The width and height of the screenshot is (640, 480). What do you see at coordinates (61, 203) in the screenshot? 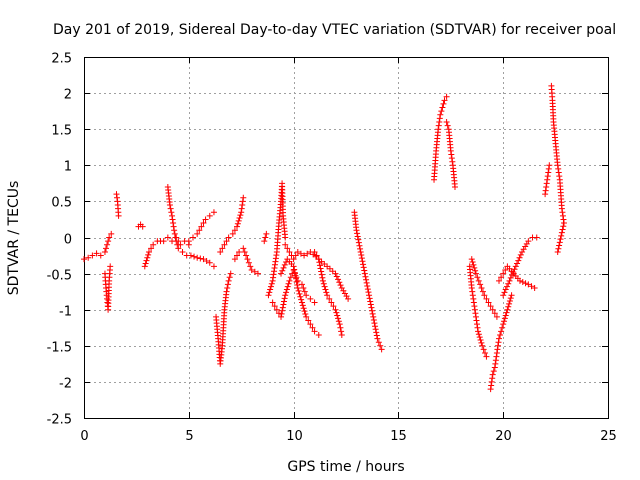
I see `y-tick-label: 0.5` at bounding box center [61, 203].